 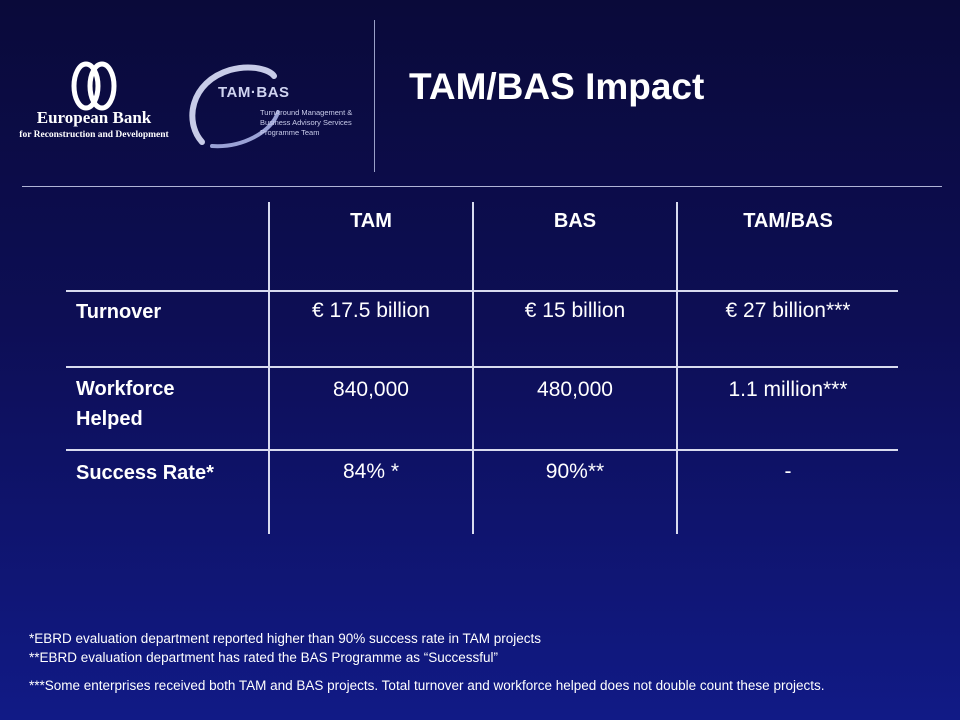 I want to click on tambas-wordmark: TAM·BAS, so click(x=254, y=92).